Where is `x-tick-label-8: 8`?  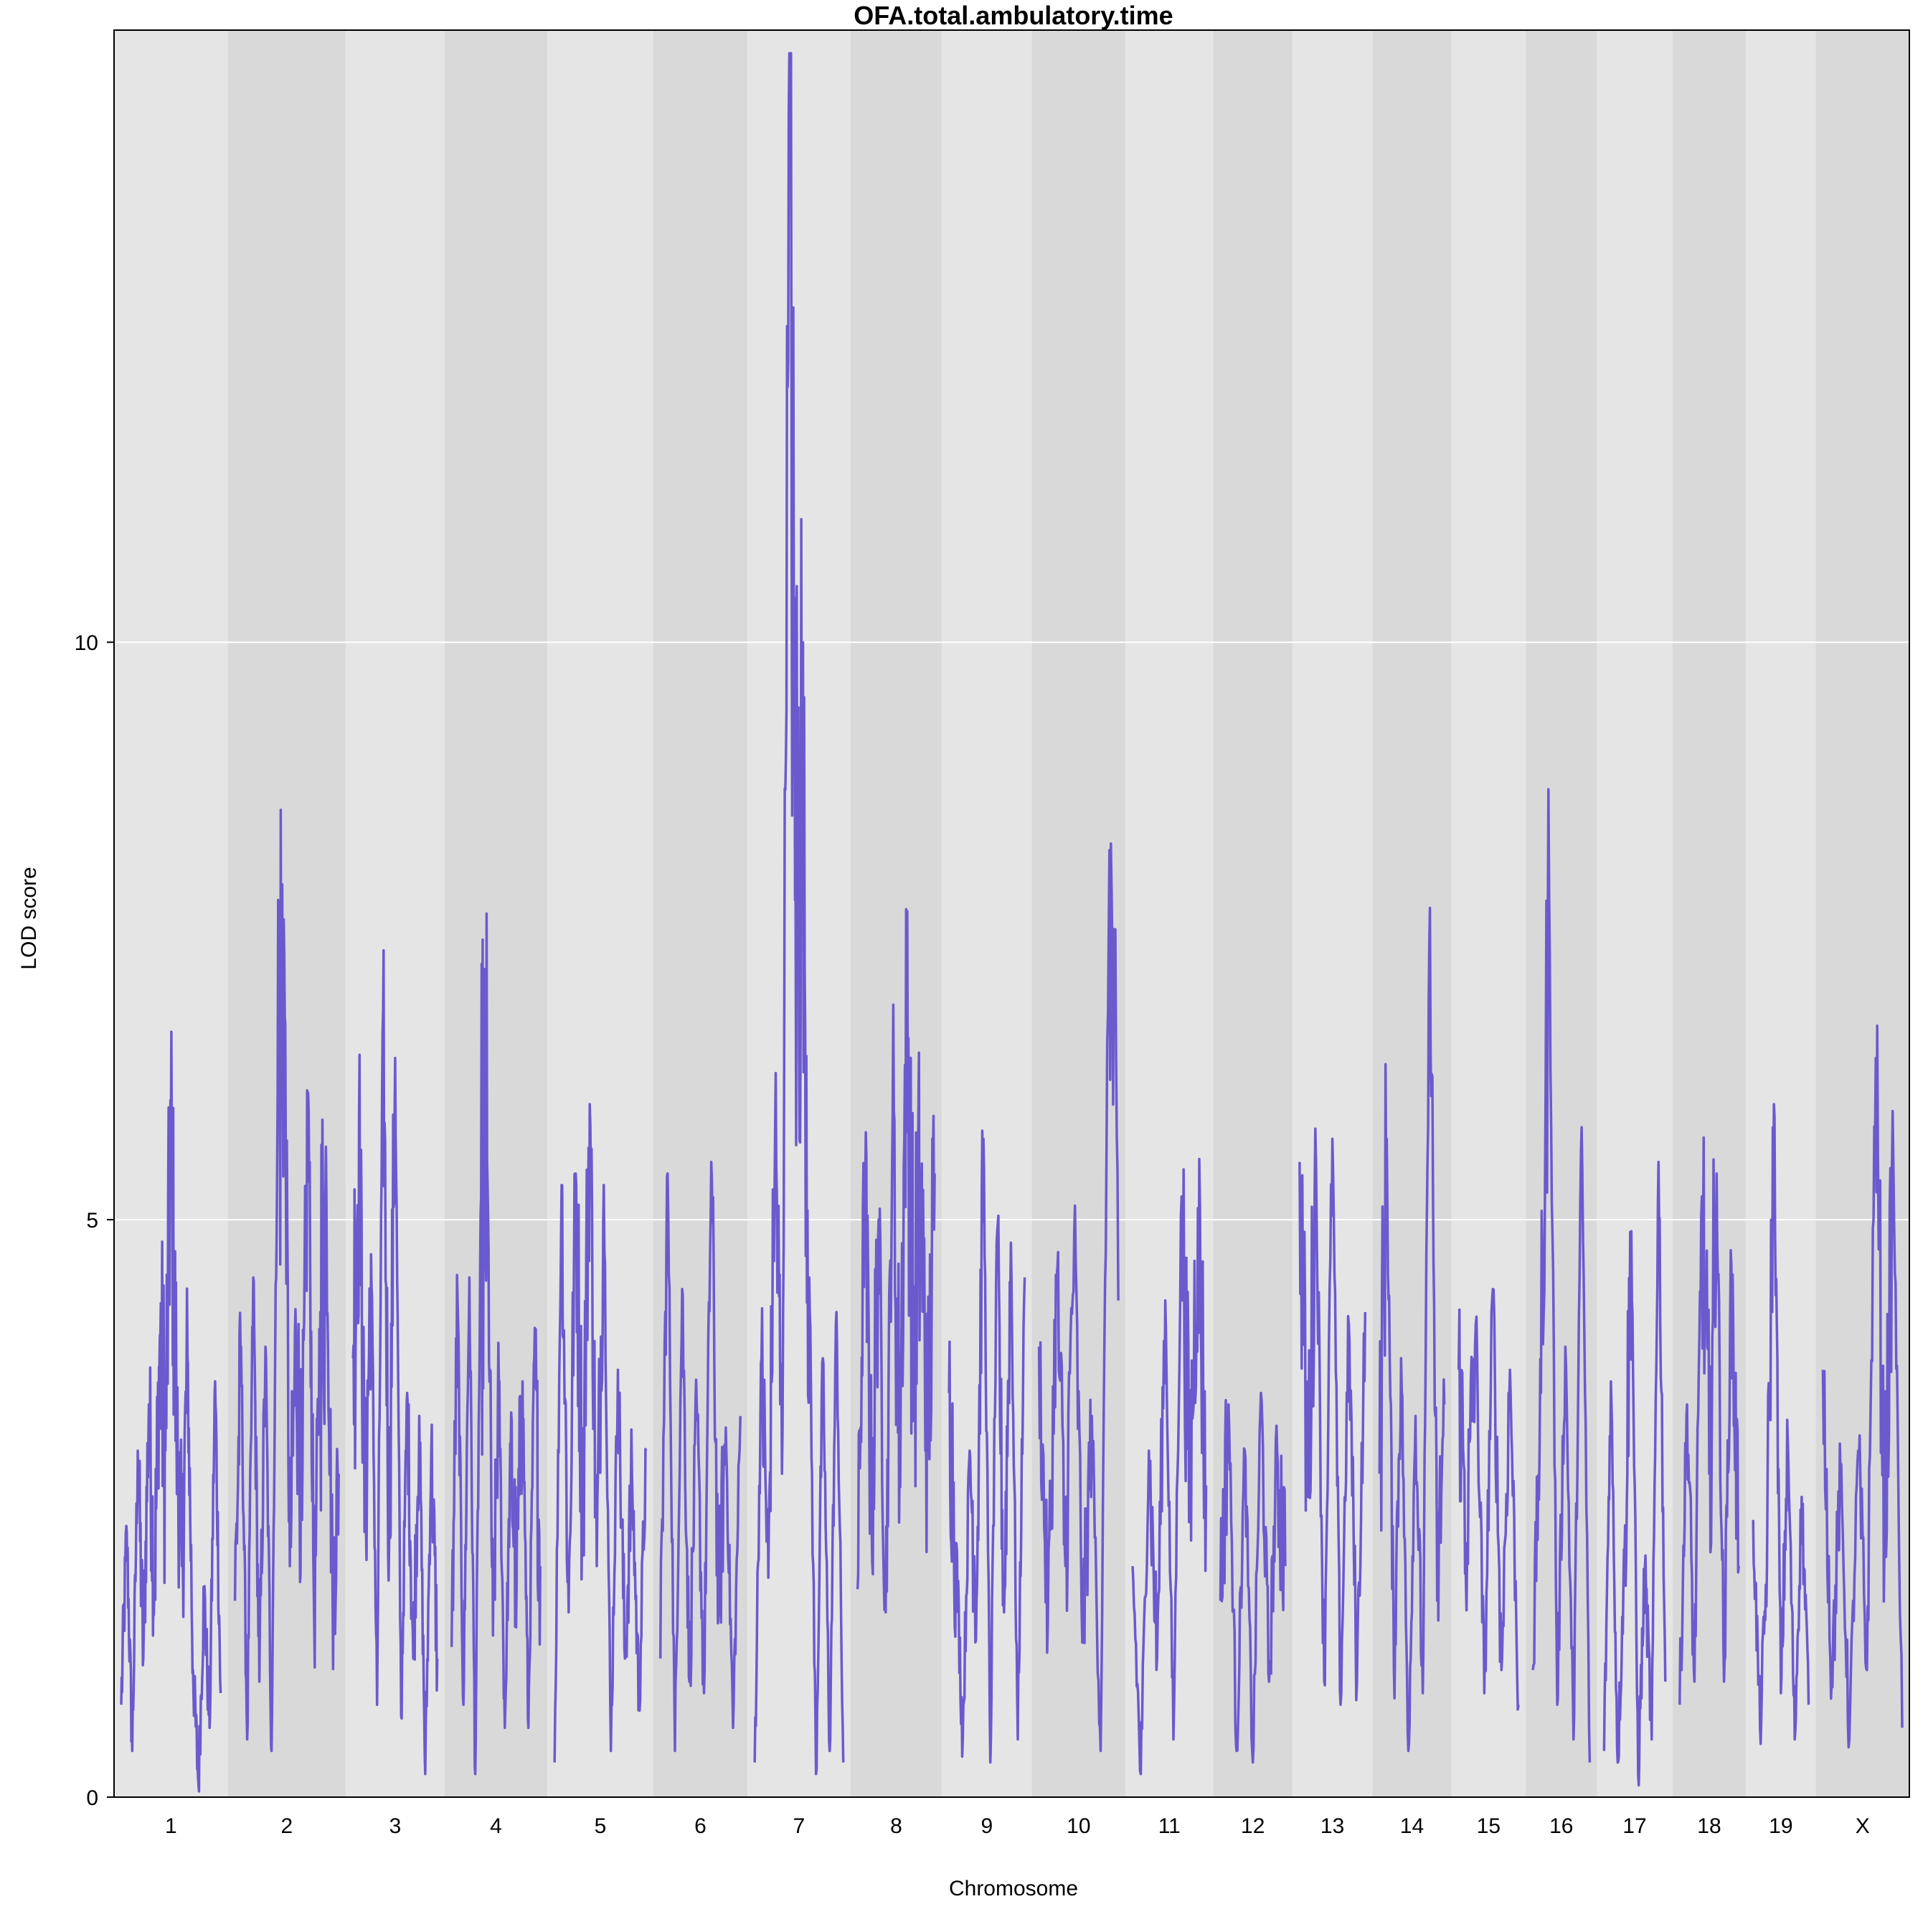 x-tick-label-8: 8 is located at coordinates (896, 1826).